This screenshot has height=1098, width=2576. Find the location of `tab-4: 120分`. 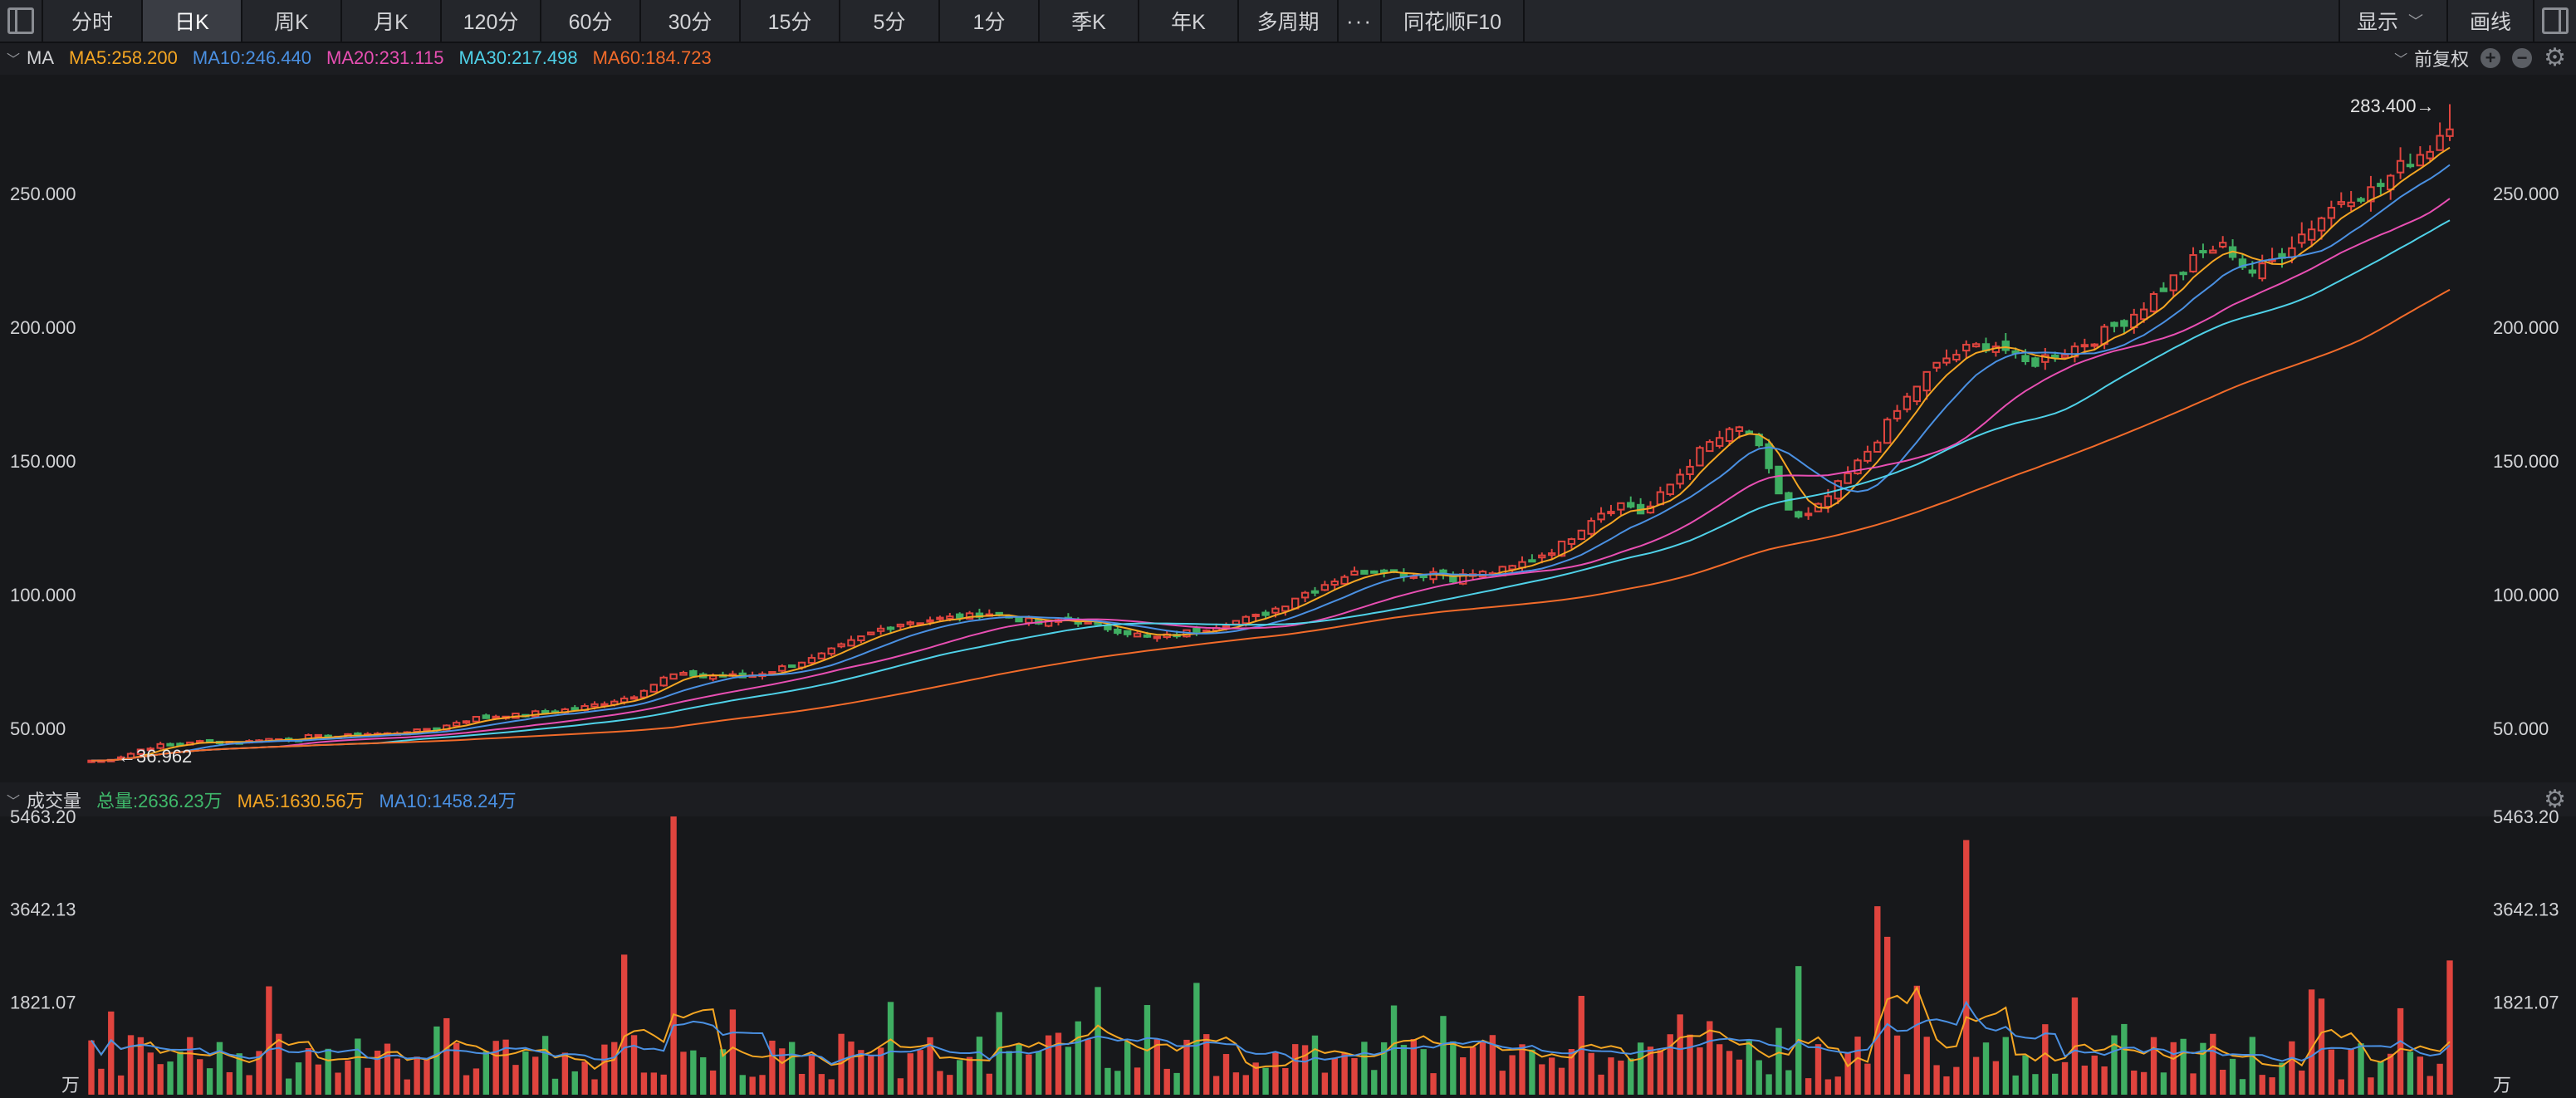

tab-4: 120分 is located at coordinates (492, 21).